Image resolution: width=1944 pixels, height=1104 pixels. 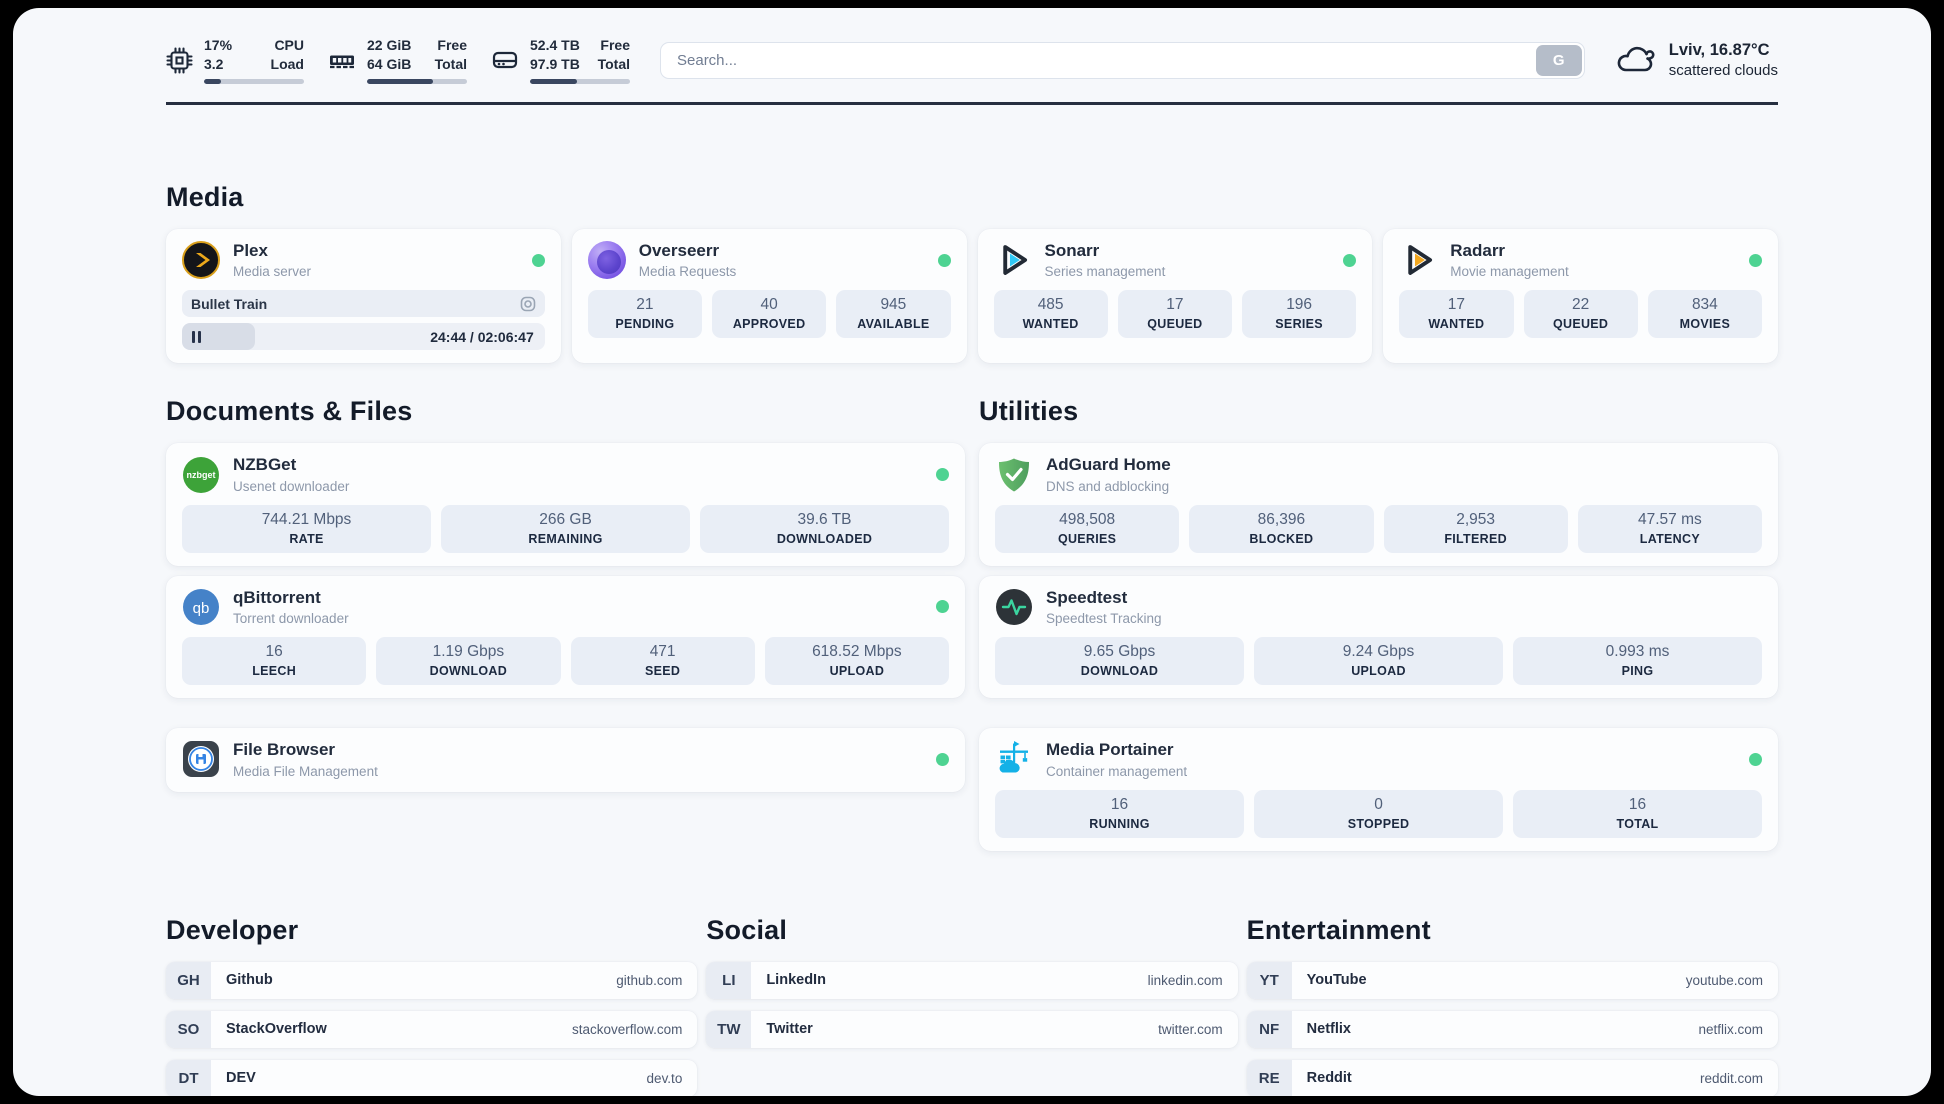 I want to click on app-name: Speedtest, so click(x=1087, y=597).